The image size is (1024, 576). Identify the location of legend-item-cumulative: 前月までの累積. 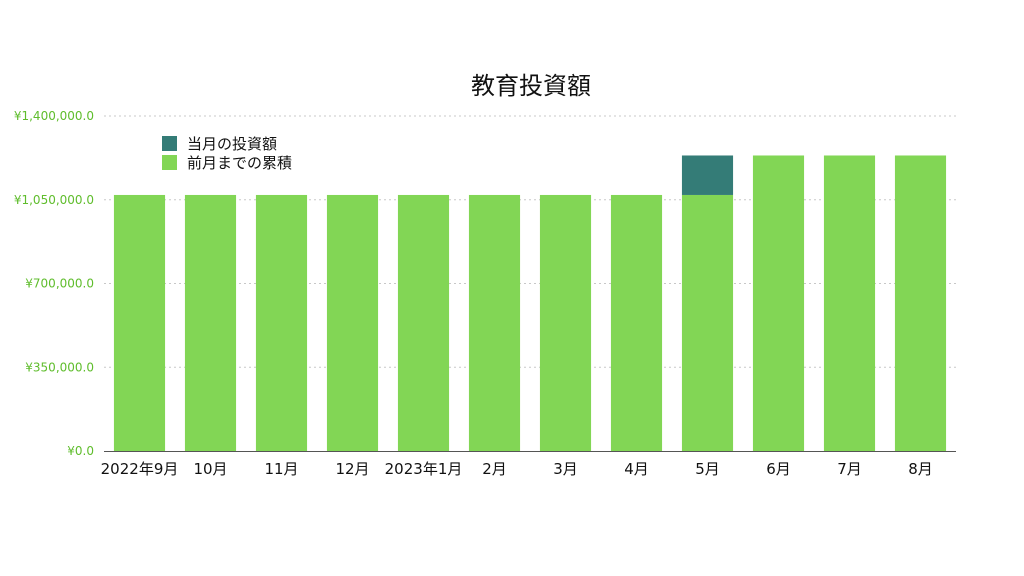
(227, 162).